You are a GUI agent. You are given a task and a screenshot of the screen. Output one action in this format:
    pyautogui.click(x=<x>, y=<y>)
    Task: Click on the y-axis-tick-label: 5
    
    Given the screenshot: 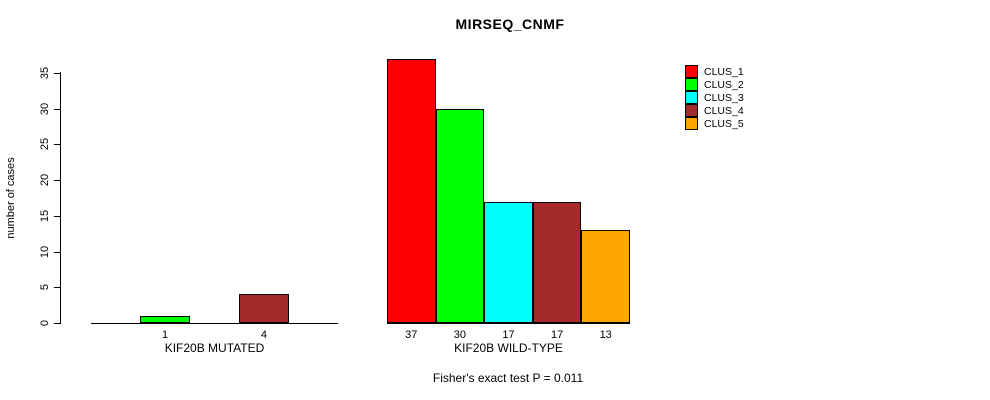 What is the action you would take?
    pyautogui.click(x=45, y=287)
    